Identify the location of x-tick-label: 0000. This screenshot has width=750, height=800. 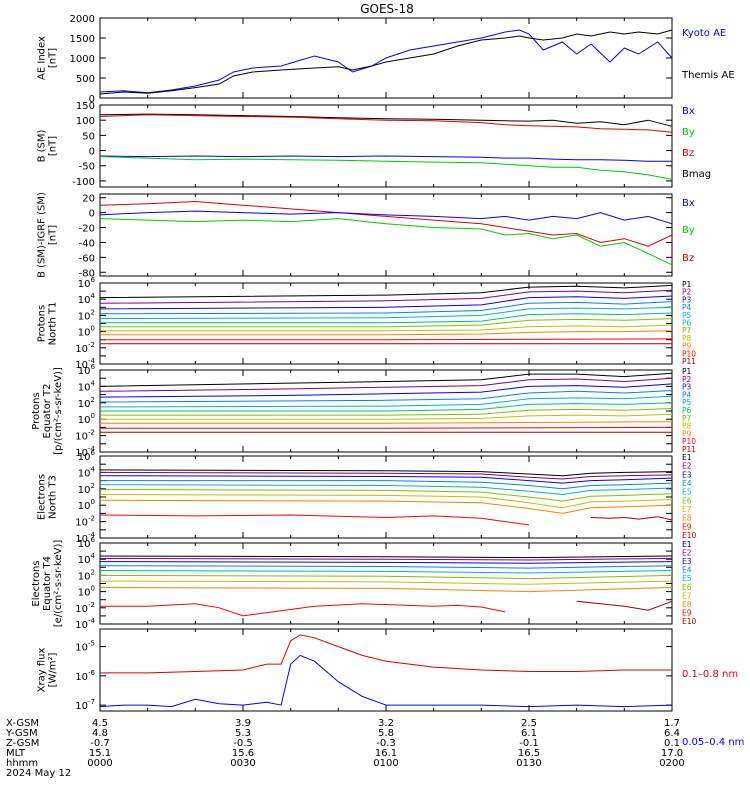
(99, 763).